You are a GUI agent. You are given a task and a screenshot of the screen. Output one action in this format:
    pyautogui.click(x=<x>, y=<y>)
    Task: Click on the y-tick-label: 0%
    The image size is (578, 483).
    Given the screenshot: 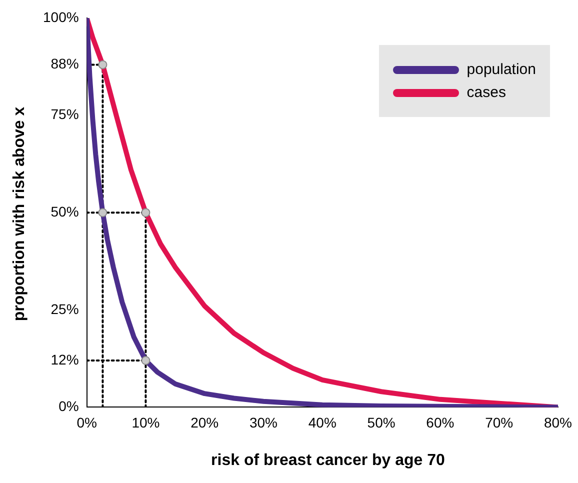 What is the action you would take?
    pyautogui.click(x=68, y=406)
    